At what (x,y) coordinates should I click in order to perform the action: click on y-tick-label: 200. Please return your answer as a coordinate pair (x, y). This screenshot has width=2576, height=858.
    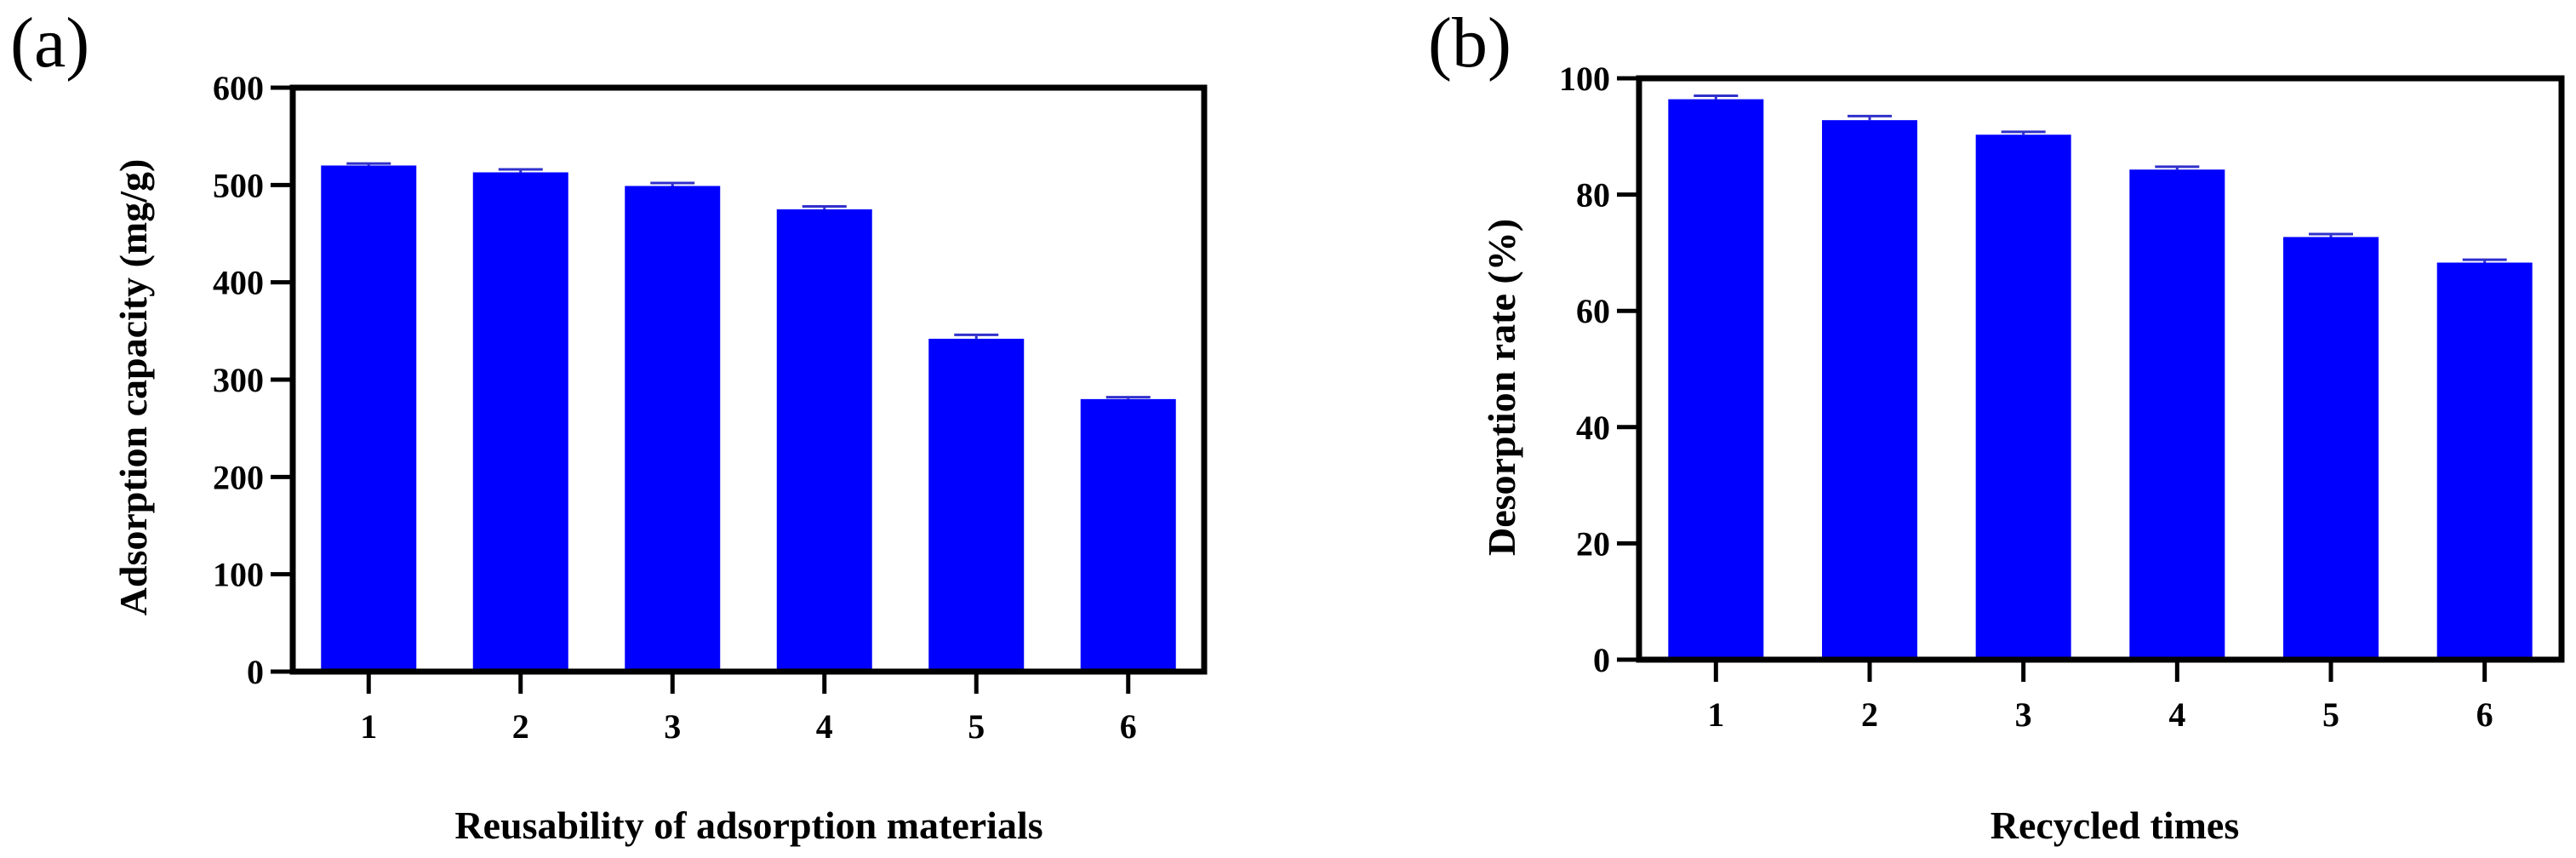
    Looking at the image, I should click on (238, 477).